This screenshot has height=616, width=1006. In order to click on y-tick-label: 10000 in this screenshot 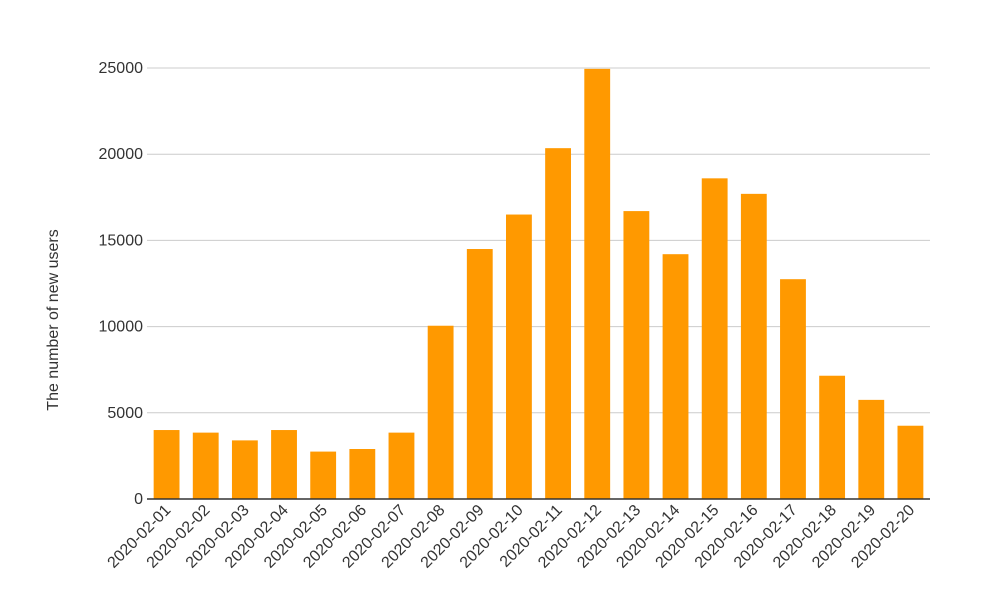, I will do `click(121, 327)`.